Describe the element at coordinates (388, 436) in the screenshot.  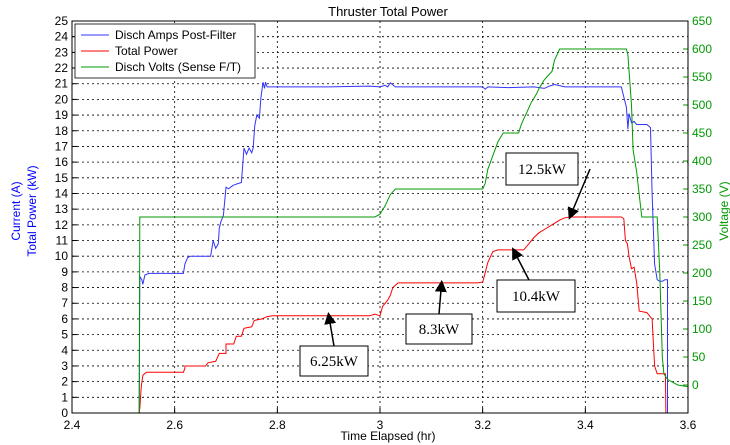
I see `x-axis-label: Time Elapsed (hr)` at that location.